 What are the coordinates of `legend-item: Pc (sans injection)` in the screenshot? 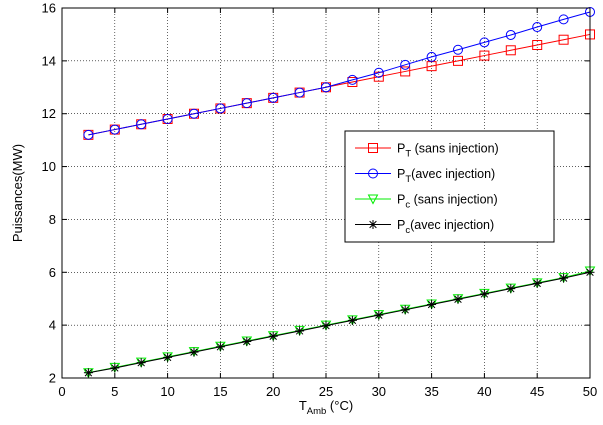 It's located at (426, 202).